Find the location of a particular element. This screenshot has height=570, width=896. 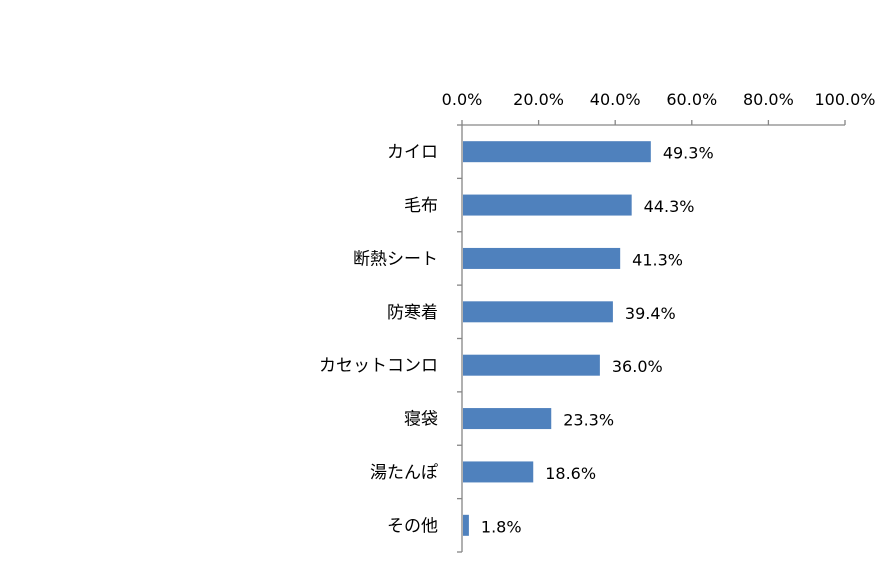

data-label: 49.3% is located at coordinates (688, 153).